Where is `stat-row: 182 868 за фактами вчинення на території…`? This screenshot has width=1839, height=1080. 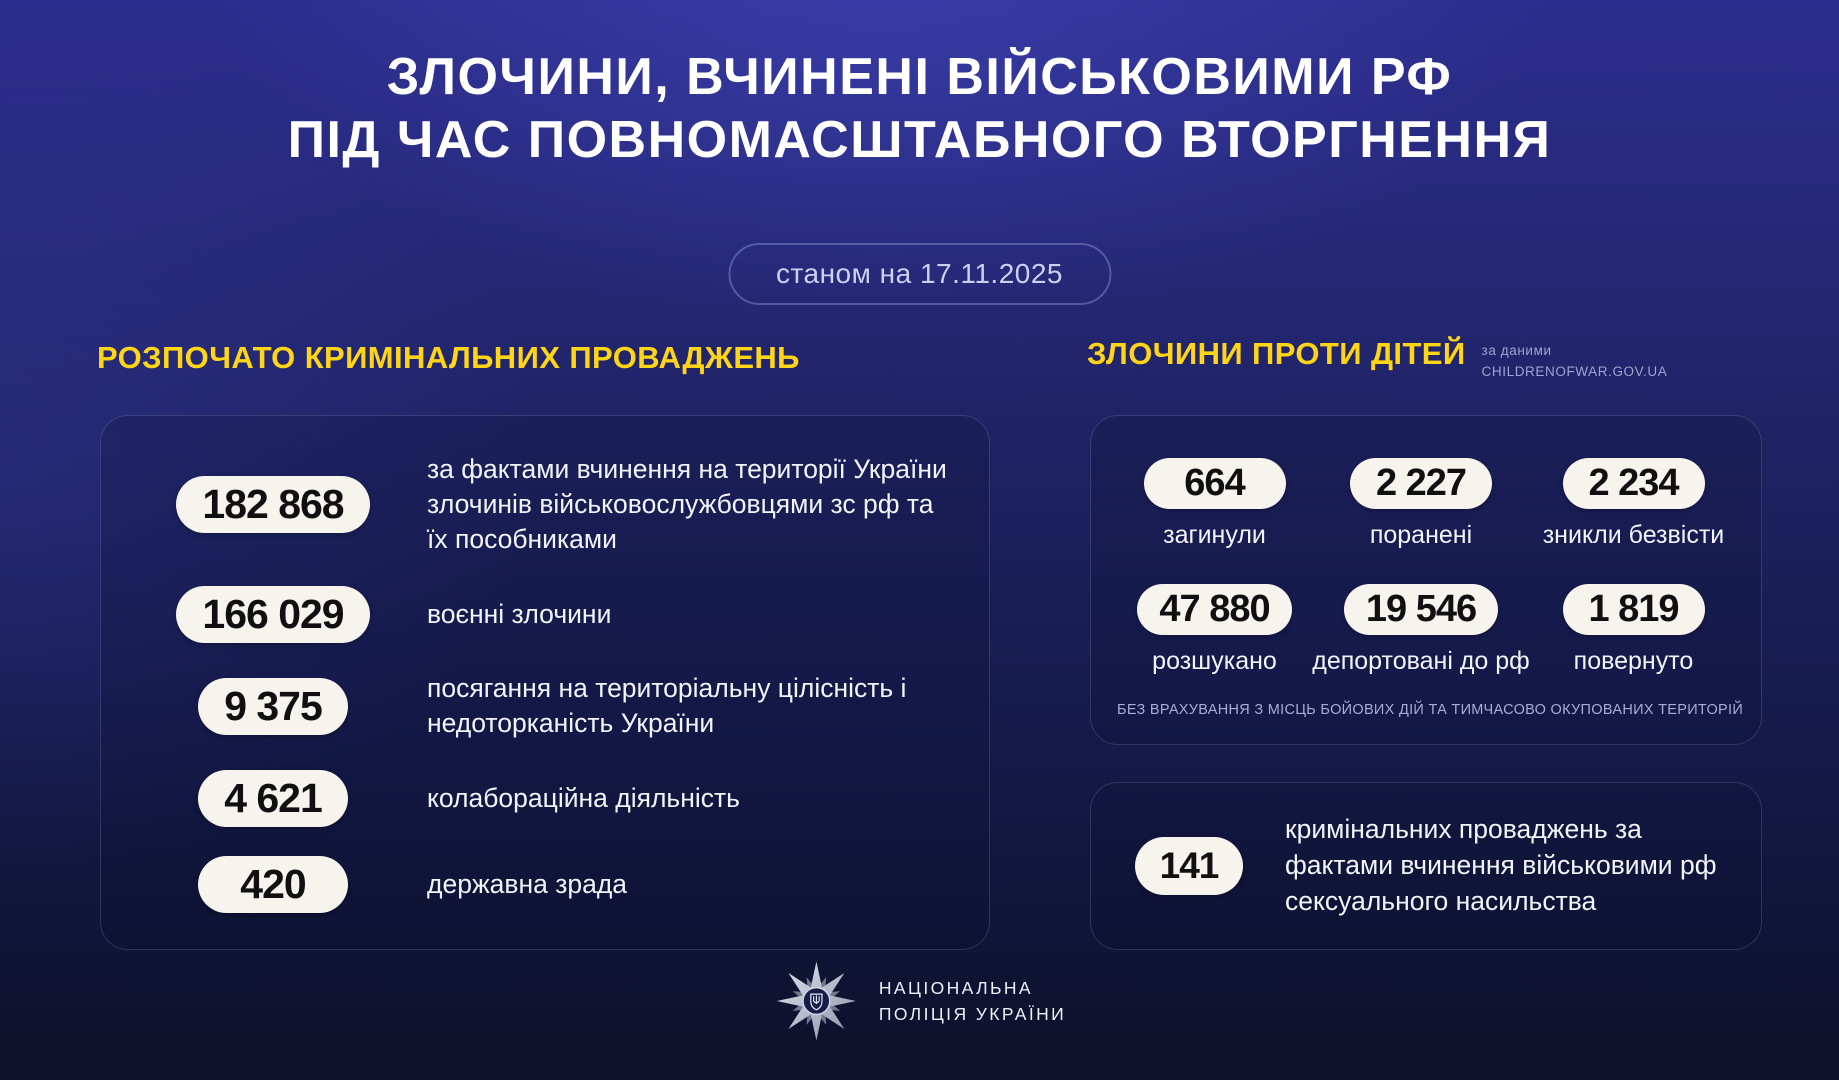
stat-row: 182 868 за фактами вчинення на території… is located at coordinates (545, 504).